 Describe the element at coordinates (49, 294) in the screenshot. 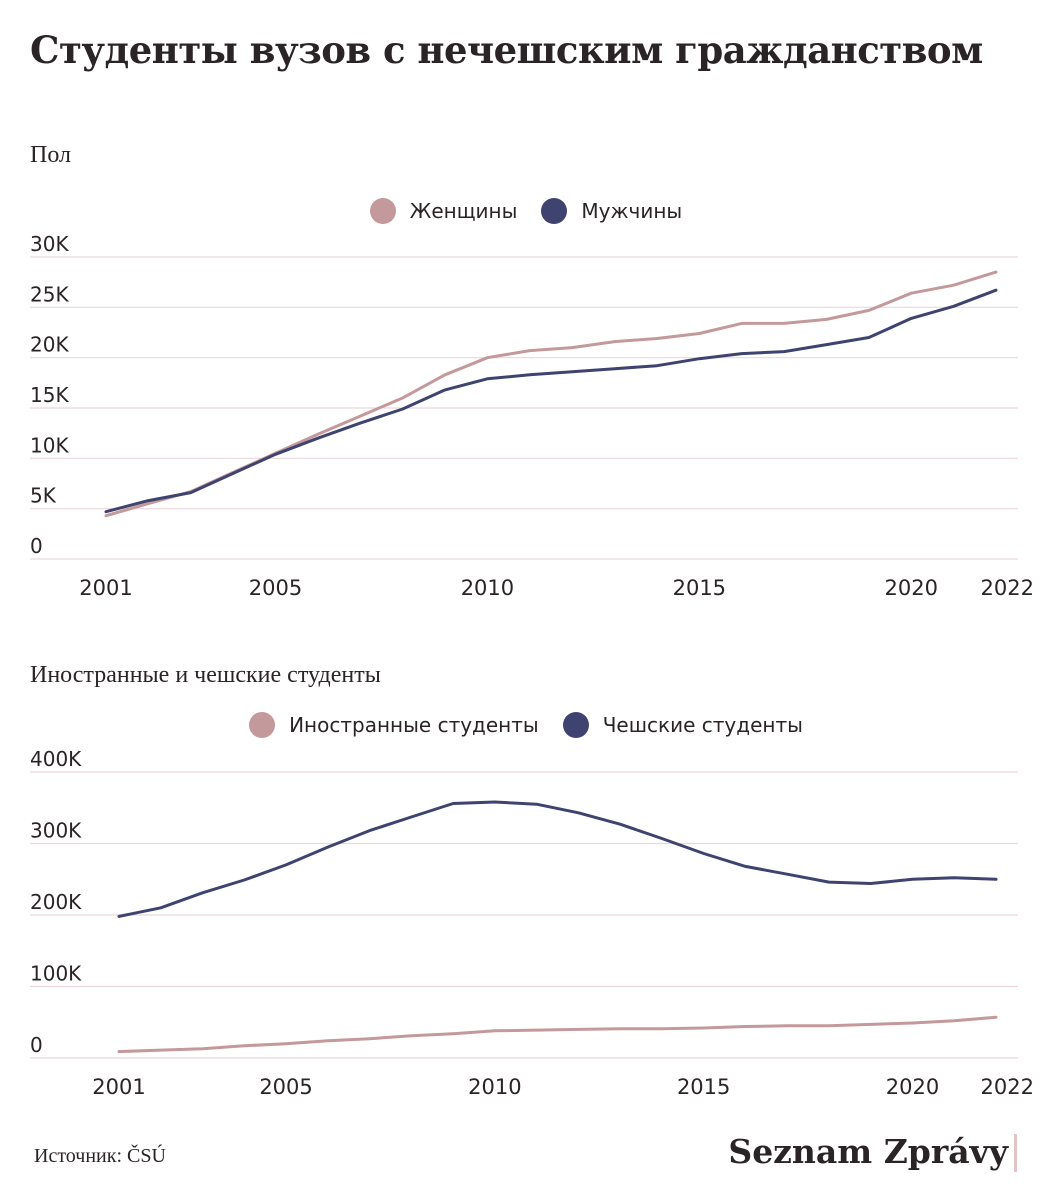

I see `y-tick-label-0-5: 25K` at that location.